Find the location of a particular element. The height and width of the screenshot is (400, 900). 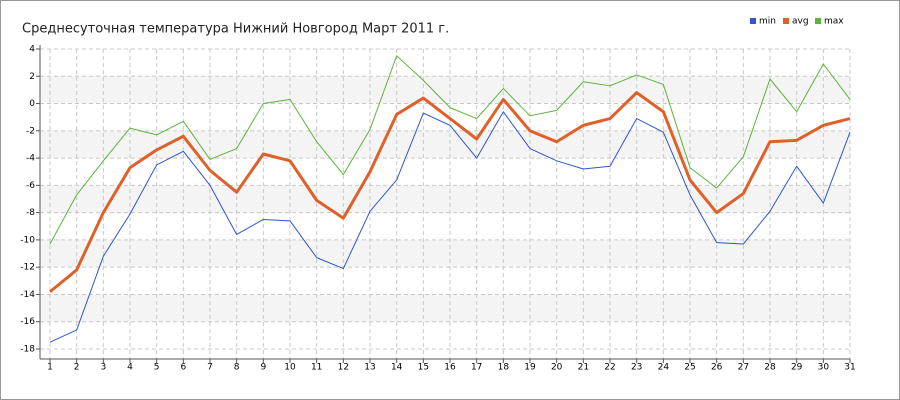

x-tick-label: 25 is located at coordinates (689, 368).